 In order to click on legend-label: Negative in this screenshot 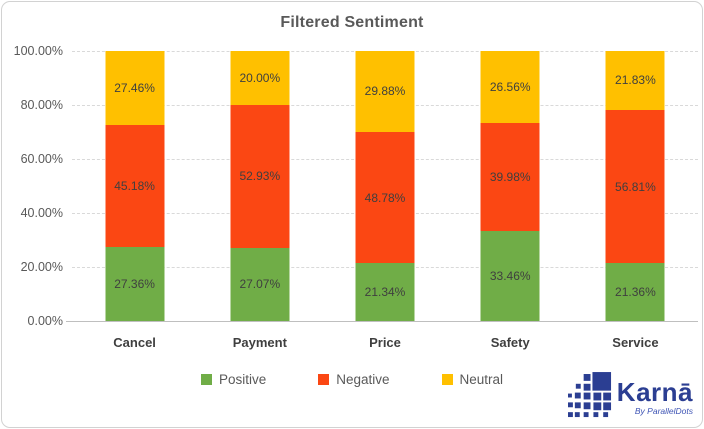, I will do `click(363, 379)`.